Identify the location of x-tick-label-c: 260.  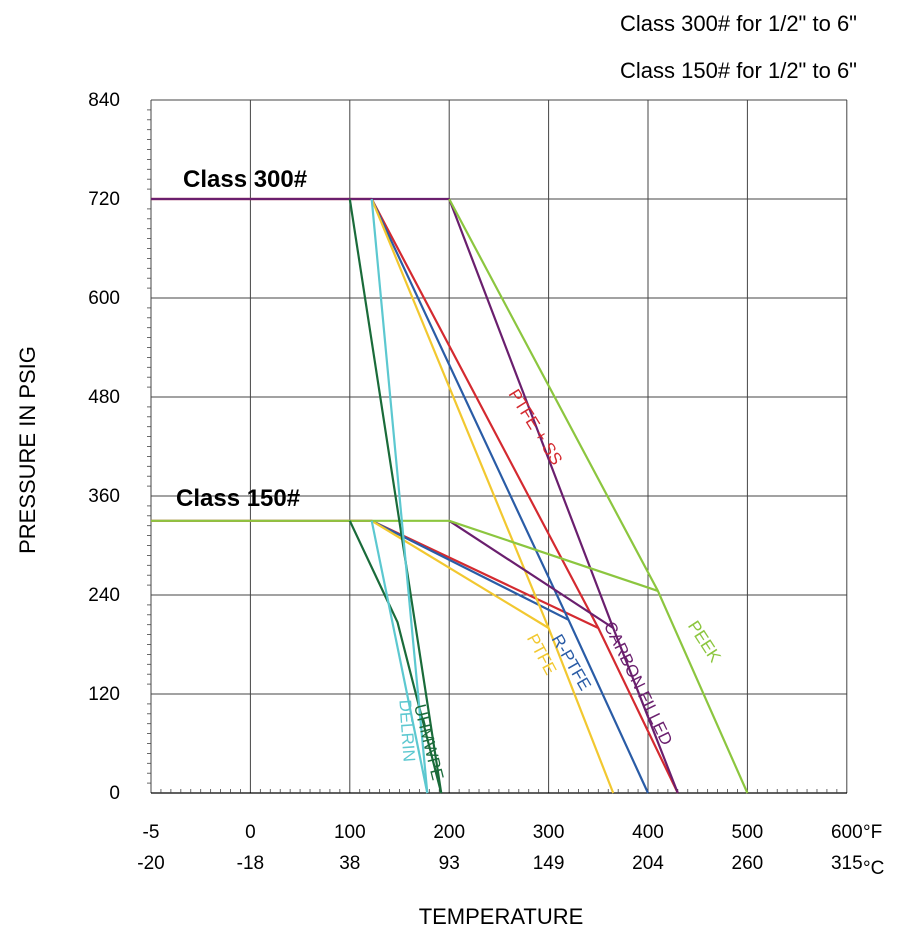
(748, 863).